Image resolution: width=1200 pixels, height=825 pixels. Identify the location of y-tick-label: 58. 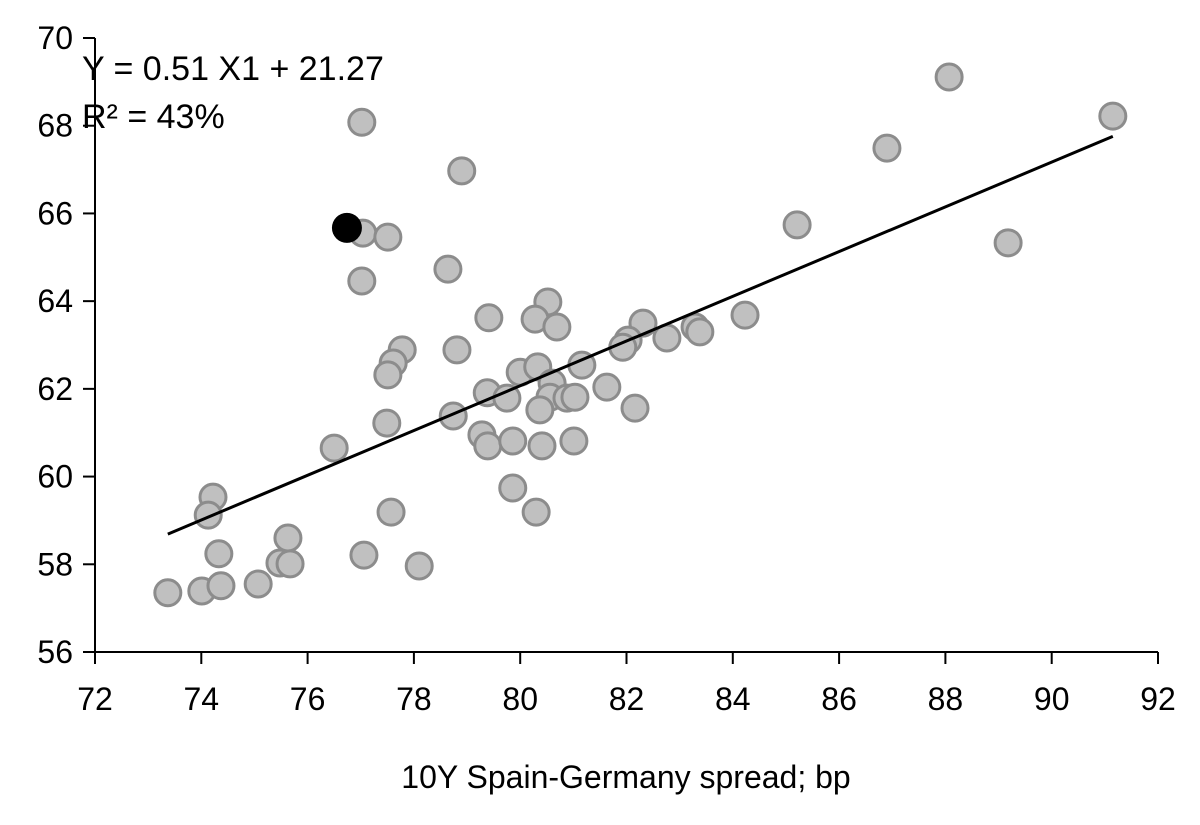
(55, 564).